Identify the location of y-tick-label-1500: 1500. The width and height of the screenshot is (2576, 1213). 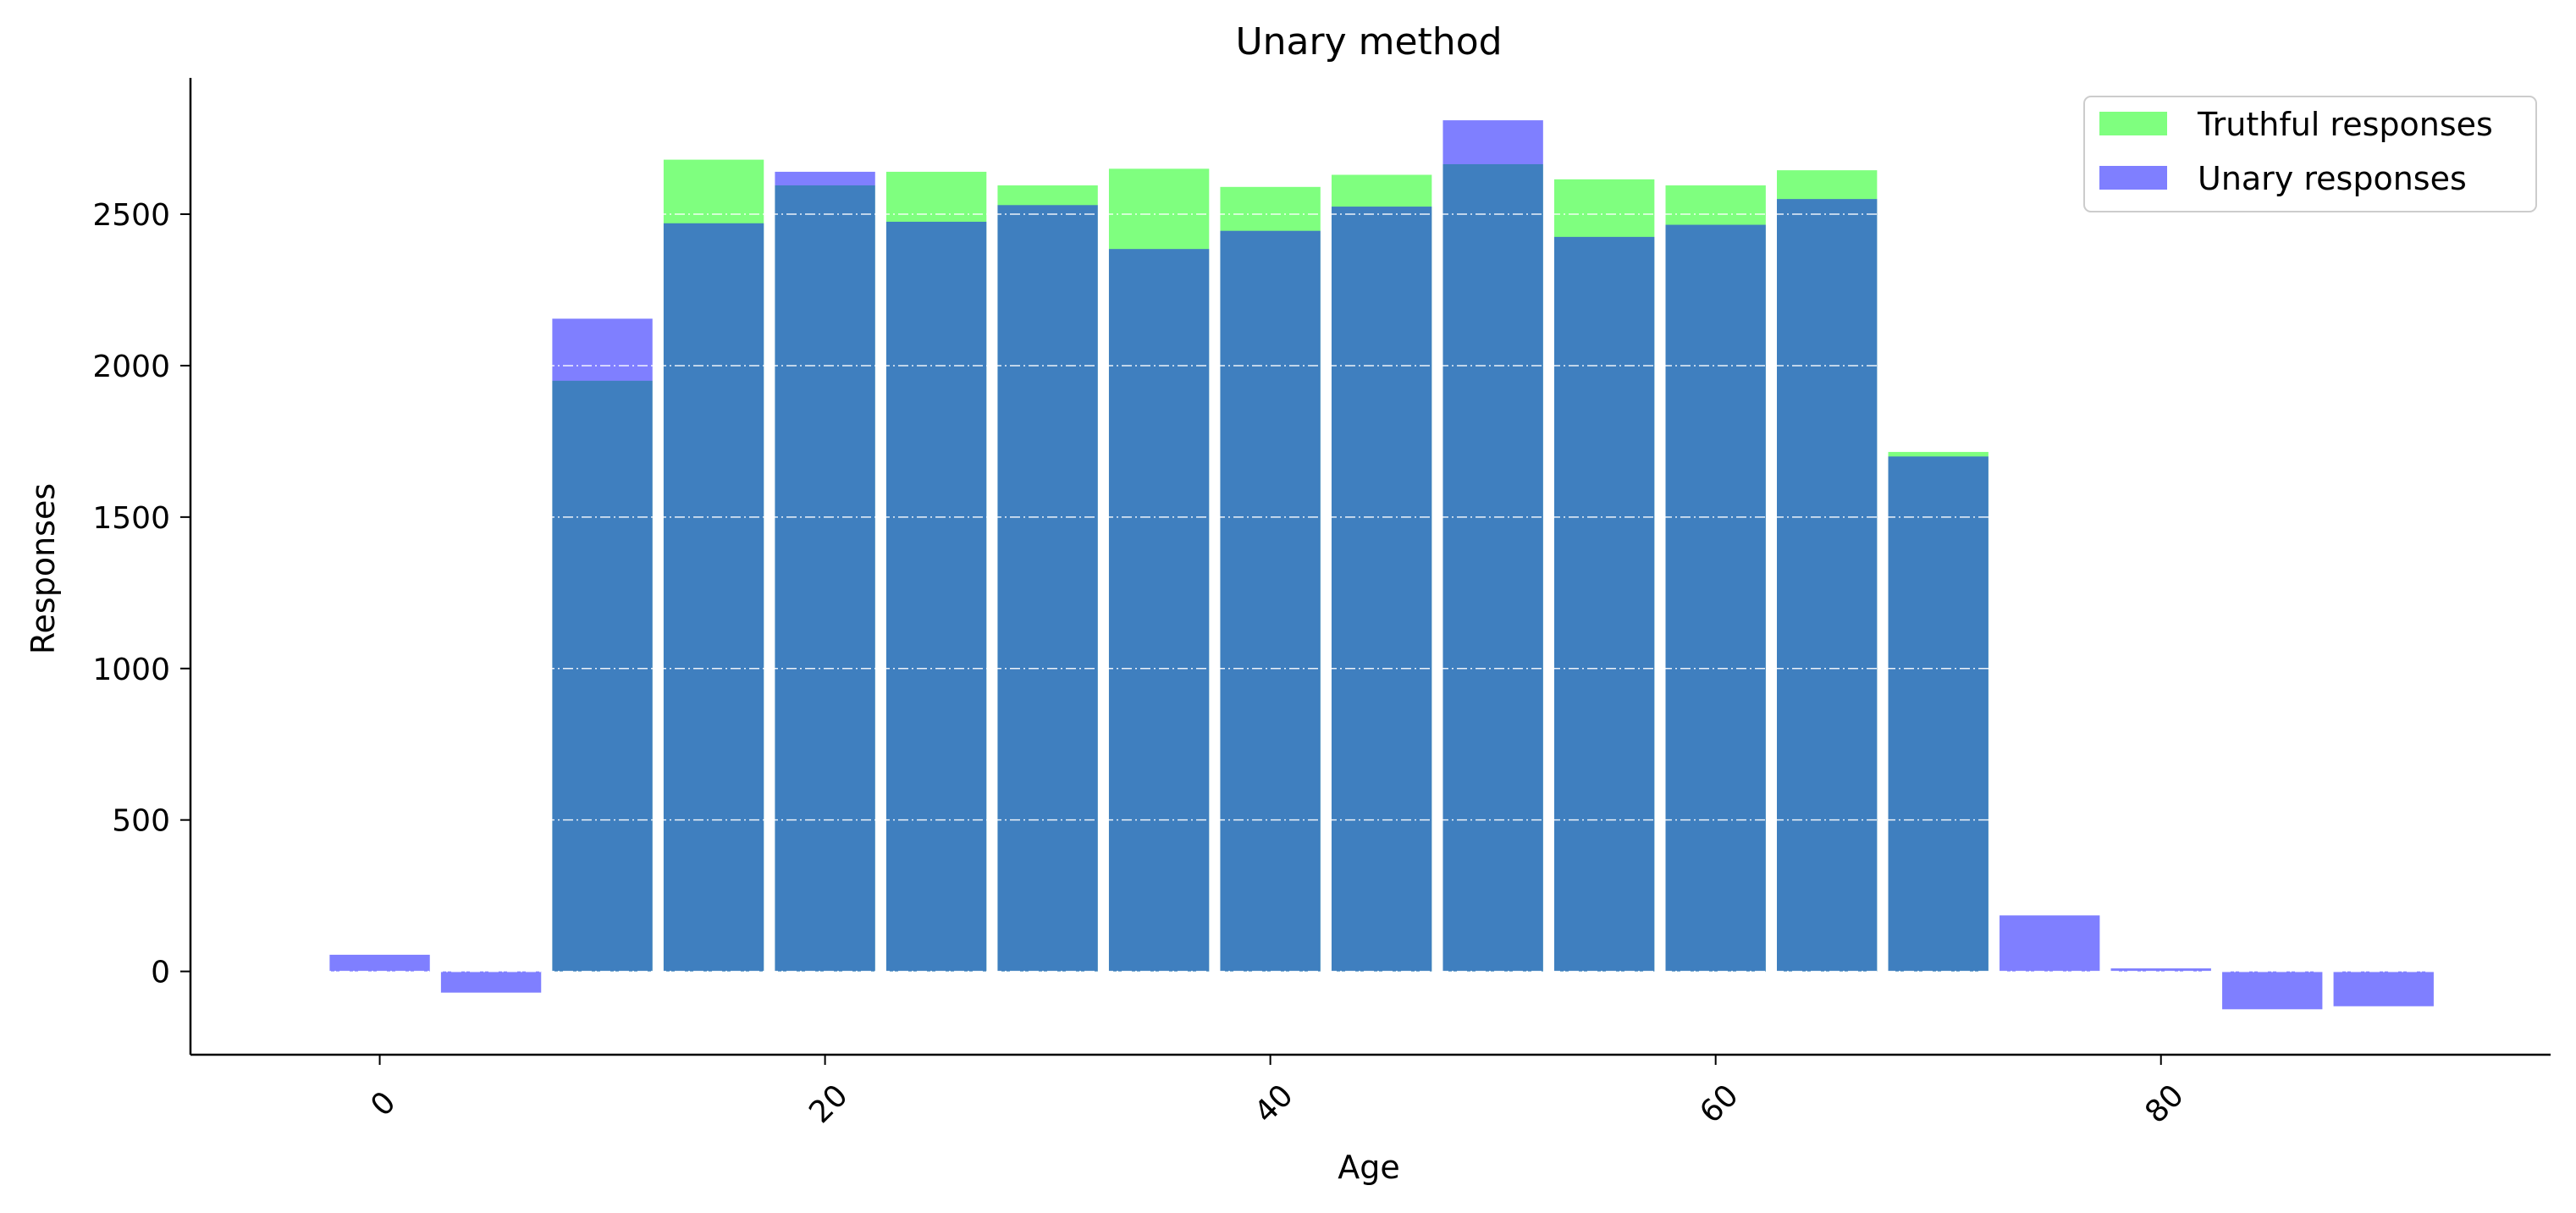
(131, 518).